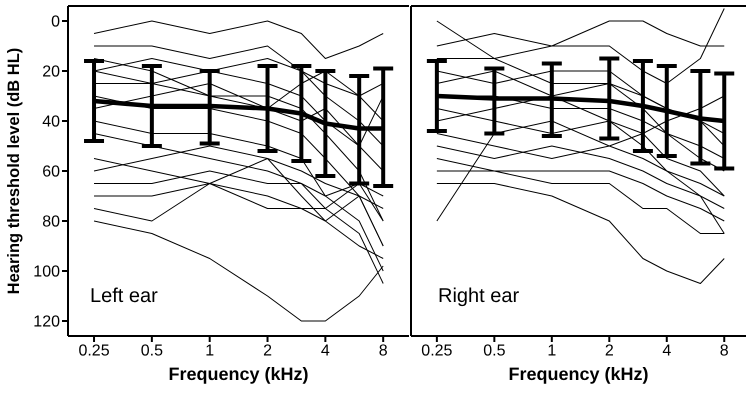 This screenshot has height=394, width=752. Describe the element at coordinates (51, 172) in the screenshot. I see `y-tick-label: 60` at that location.